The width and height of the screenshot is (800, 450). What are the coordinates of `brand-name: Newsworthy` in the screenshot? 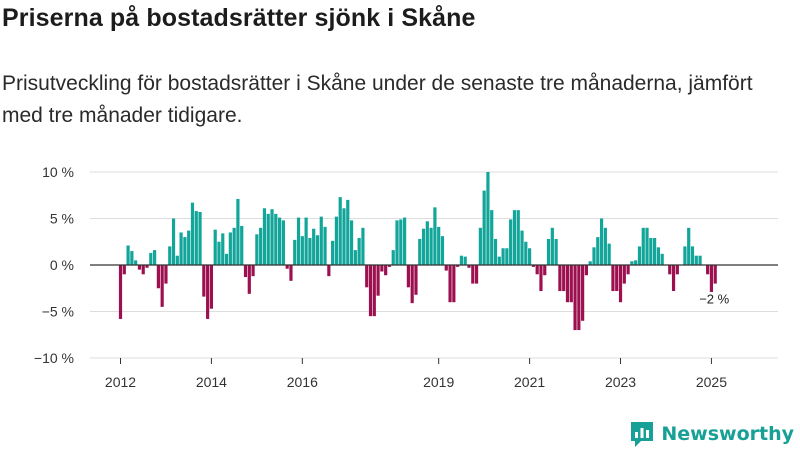 It's located at (727, 434).